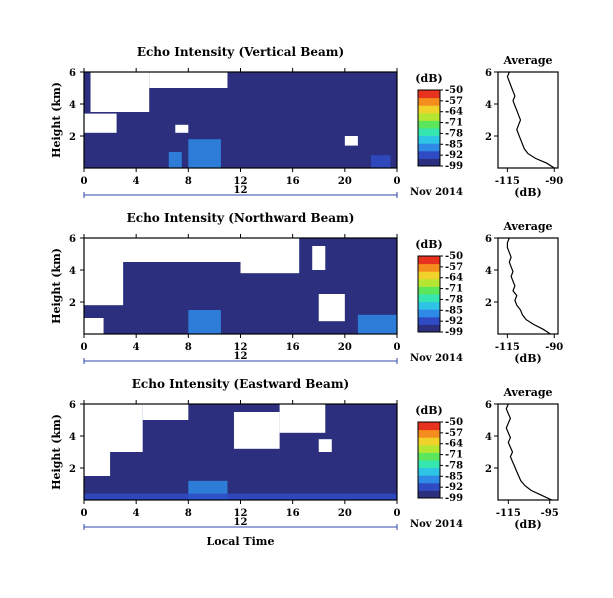 This screenshot has width=613, height=598. Describe the element at coordinates (188, 513) in the screenshot. I see `x-tick-label: 8` at that location.